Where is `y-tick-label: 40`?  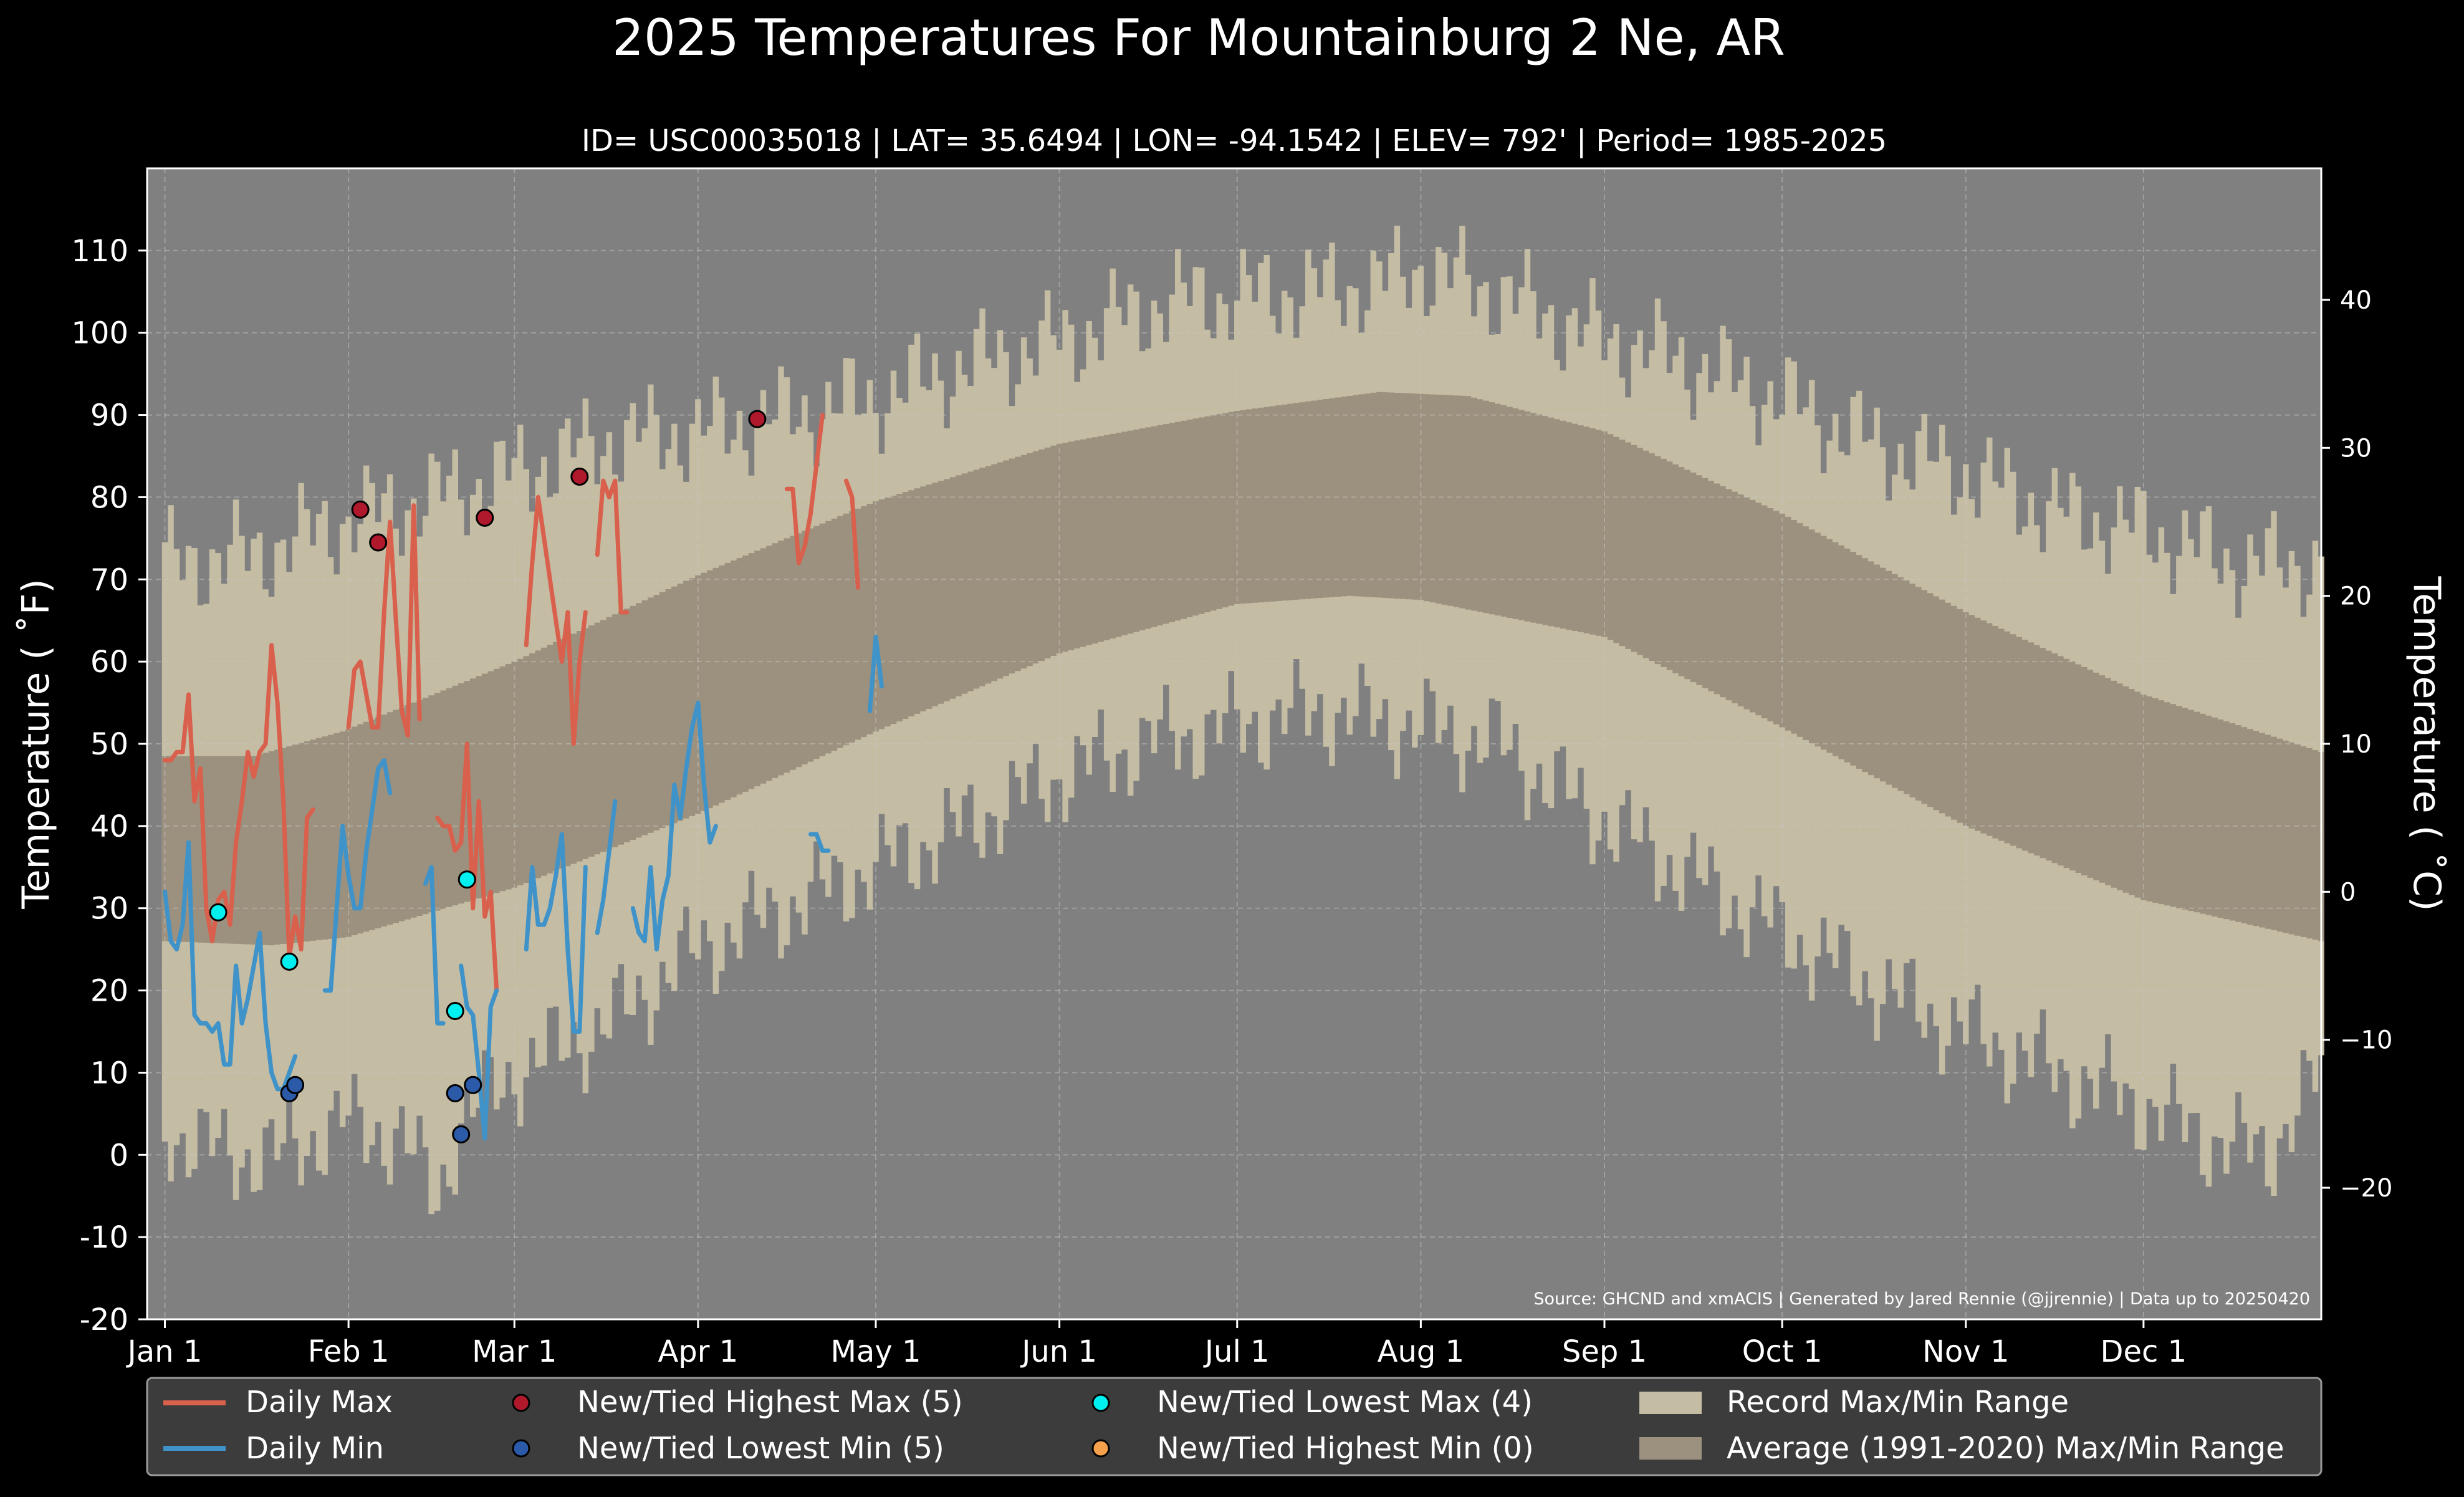
y-tick-label: 40 is located at coordinates (109, 826).